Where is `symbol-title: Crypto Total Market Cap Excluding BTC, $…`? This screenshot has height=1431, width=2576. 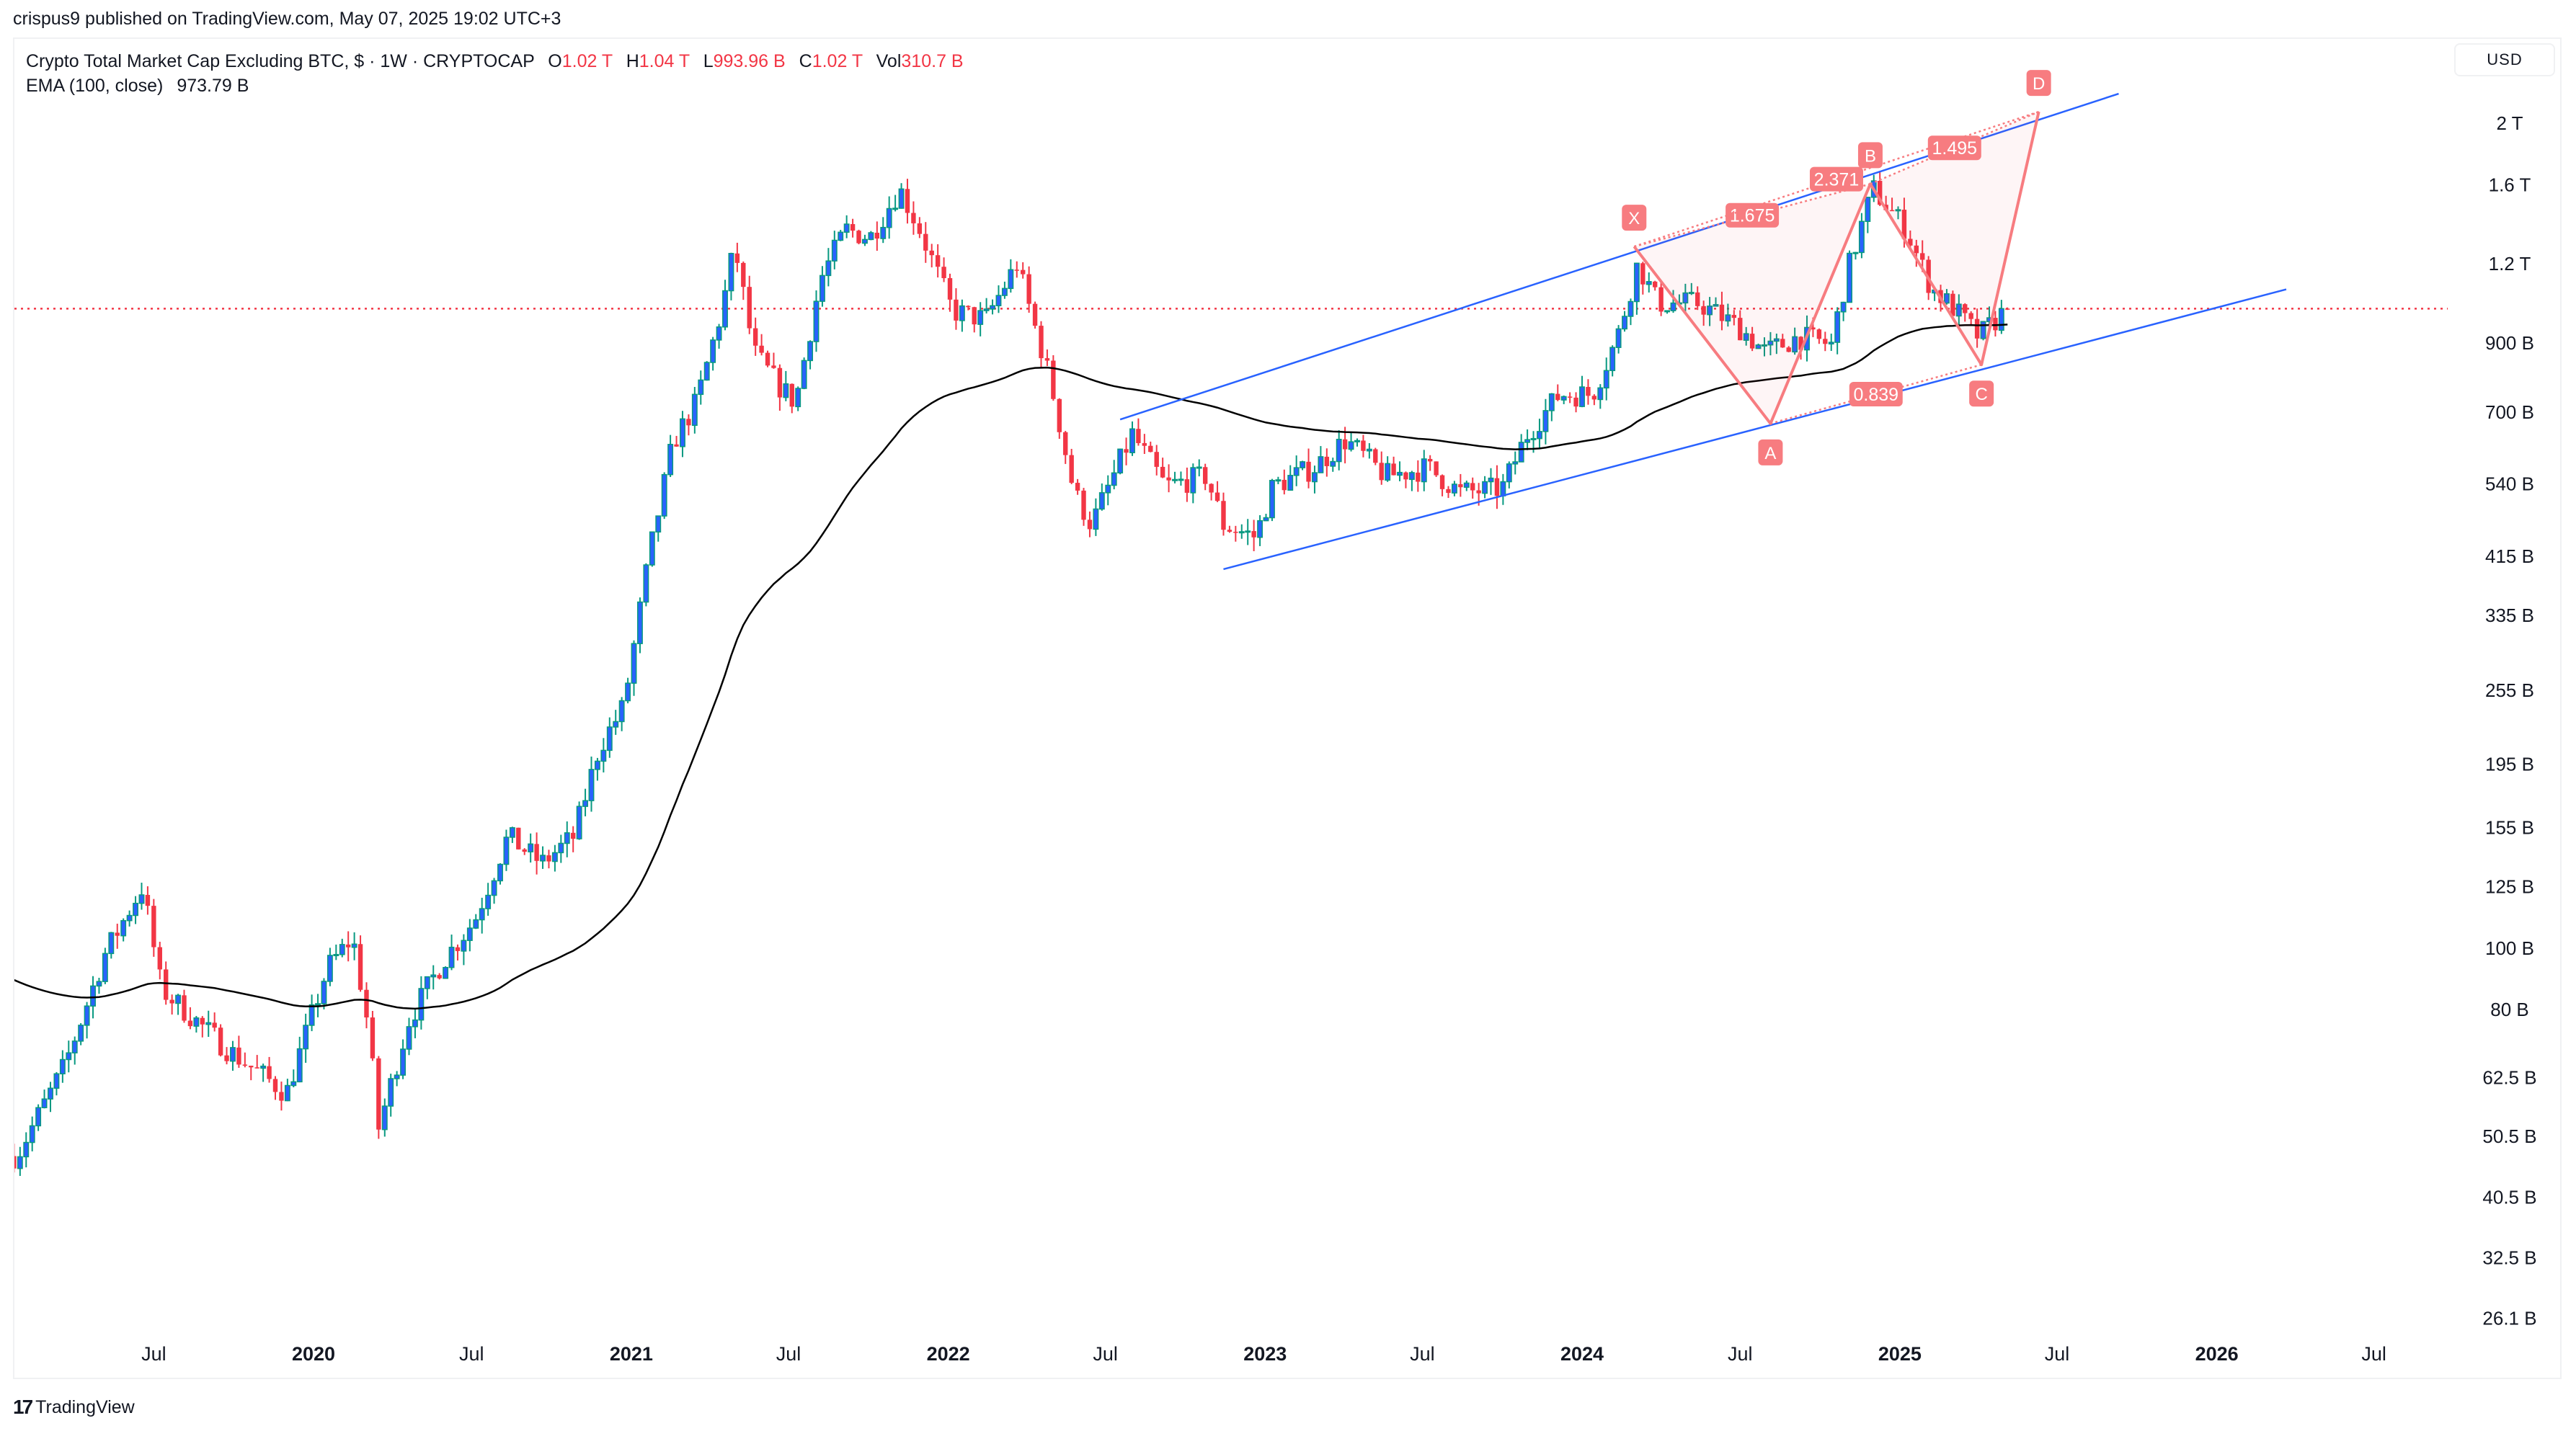 symbol-title: Crypto Total Market Cap Excluding BTC, $… is located at coordinates (280, 61).